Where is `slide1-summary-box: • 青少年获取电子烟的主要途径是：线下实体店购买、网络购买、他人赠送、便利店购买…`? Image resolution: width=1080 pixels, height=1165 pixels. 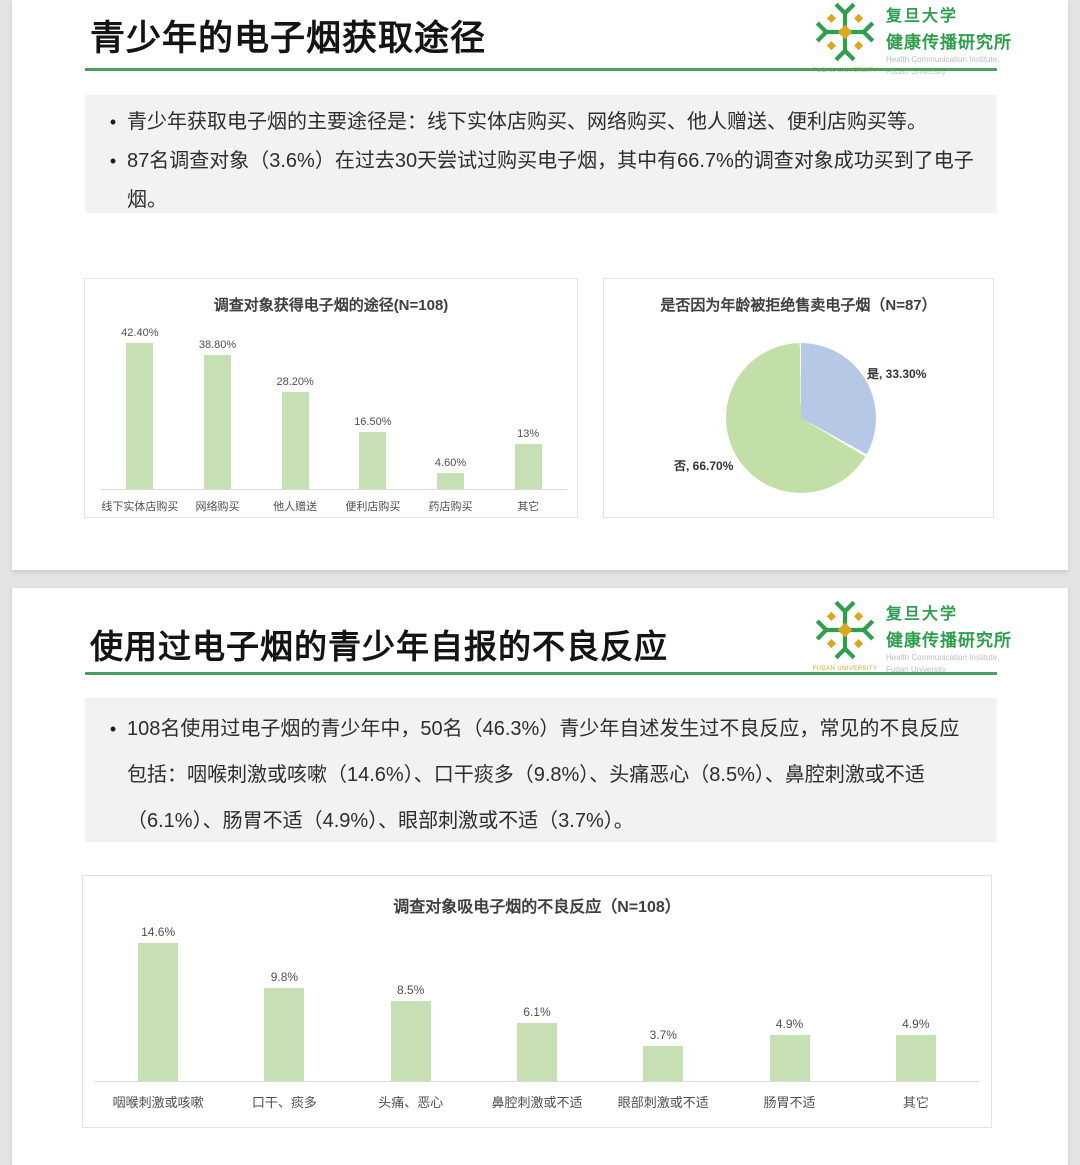 slide1-summary-box: • 青少年获取电子烟的主要途径是：线下实体店购买、网络购买、他人赠送、便利店购买… is located at coordinates (541, 154).